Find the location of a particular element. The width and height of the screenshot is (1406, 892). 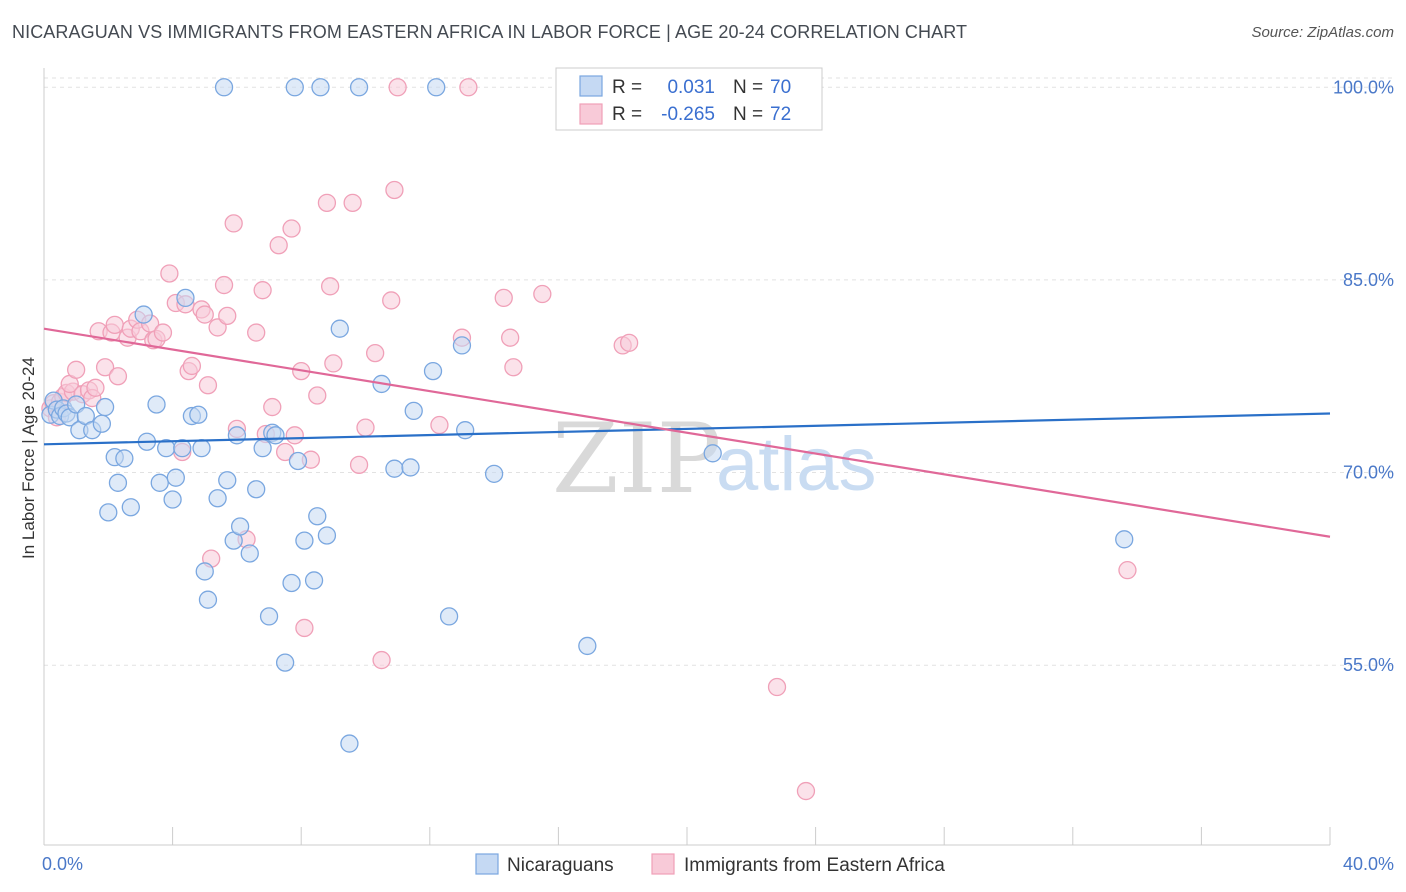

legend-r-label-2: R = is located at coordinates (627, 114).